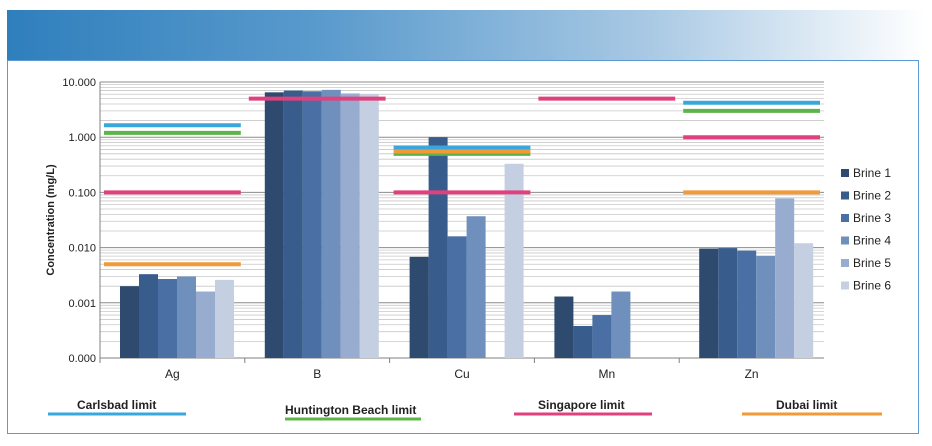 Image resolution: width=932 pixels, height=446 pixels. I want to click on y-tick-label: 0.010, so click(82, 249).